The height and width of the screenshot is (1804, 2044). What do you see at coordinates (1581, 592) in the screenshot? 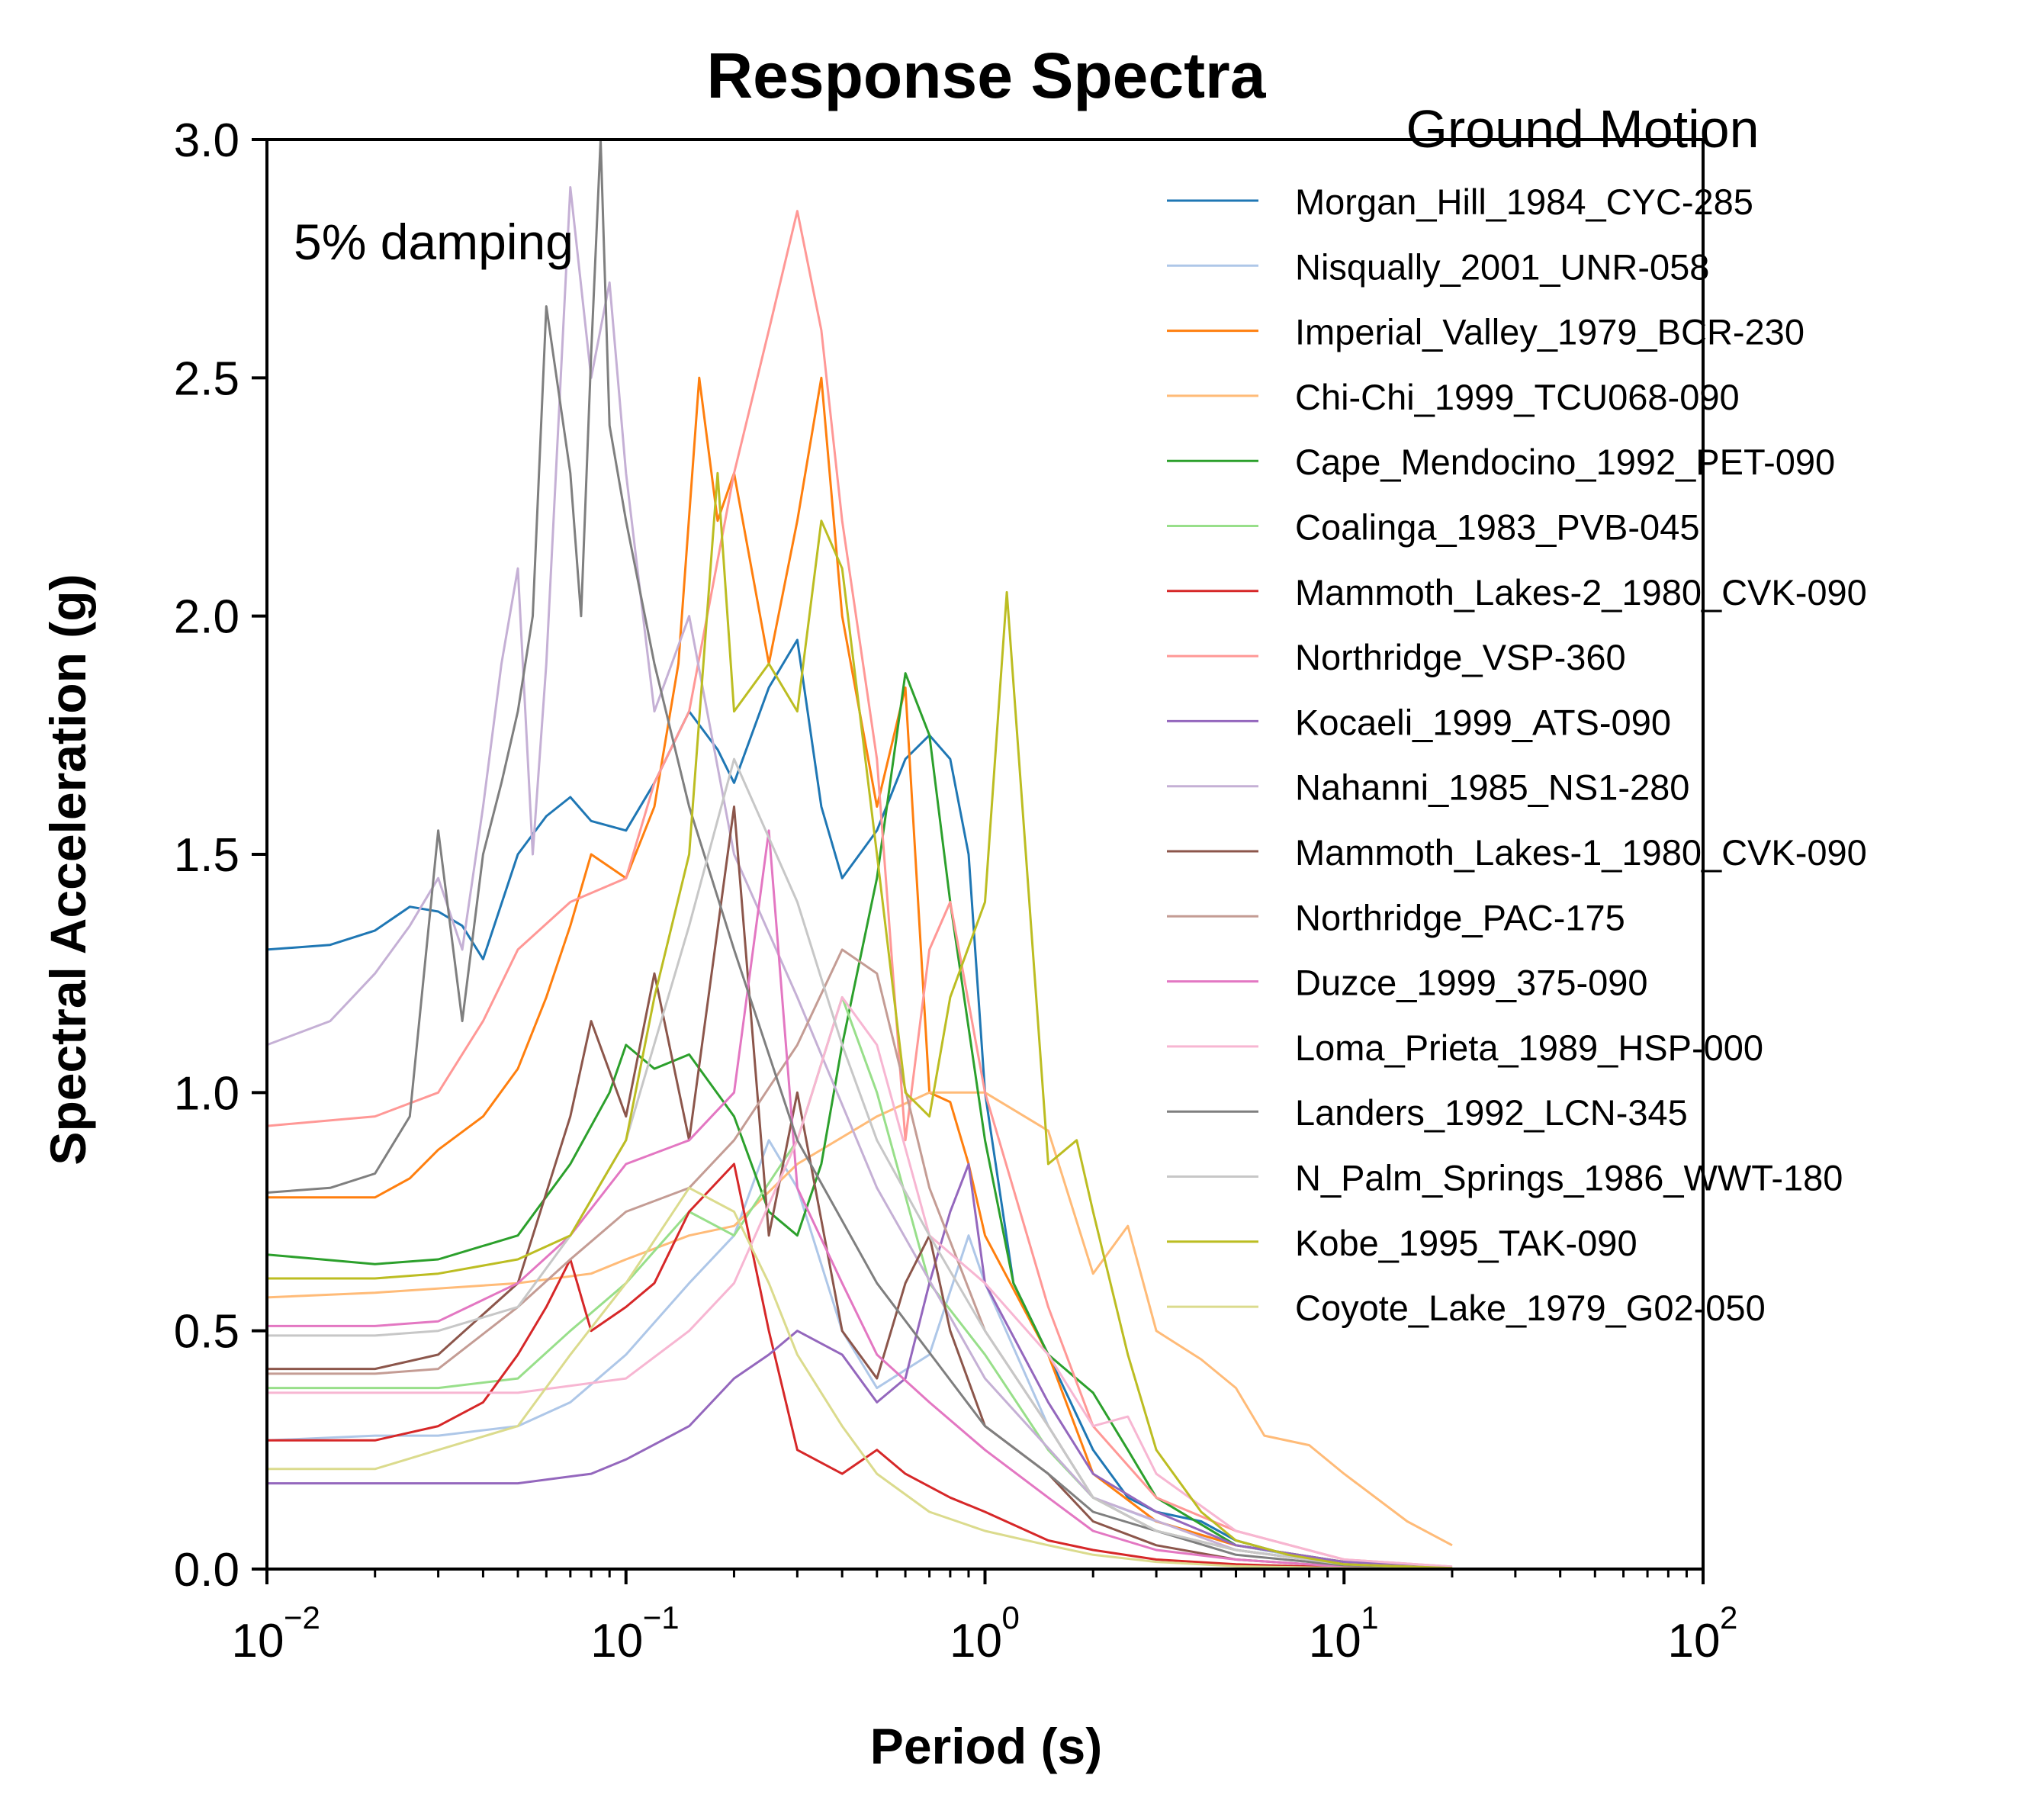
I see `legend-entry-7: Mammoth_Lakes-2_1980_CVK-090` at bounding box center [1581, 592].